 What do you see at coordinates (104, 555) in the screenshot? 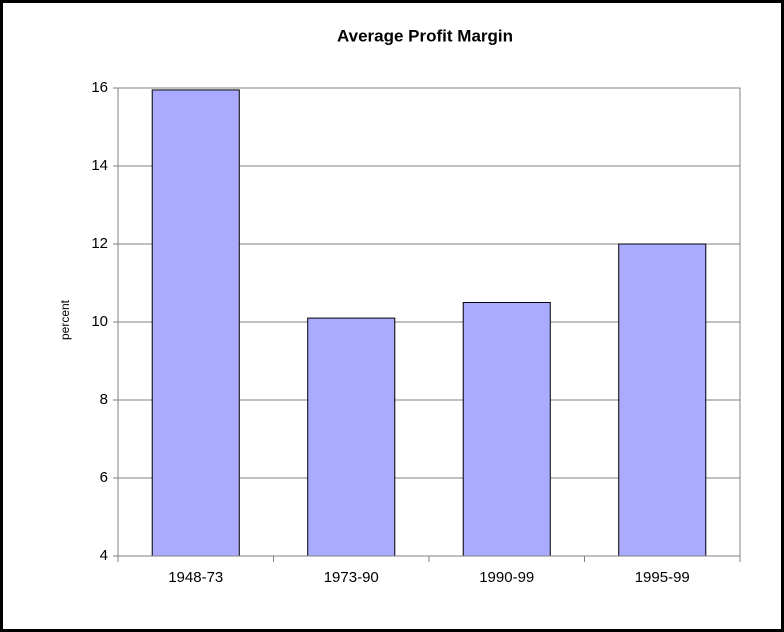
I see `y-tick-label: 4` at bounding box center [104, 555].